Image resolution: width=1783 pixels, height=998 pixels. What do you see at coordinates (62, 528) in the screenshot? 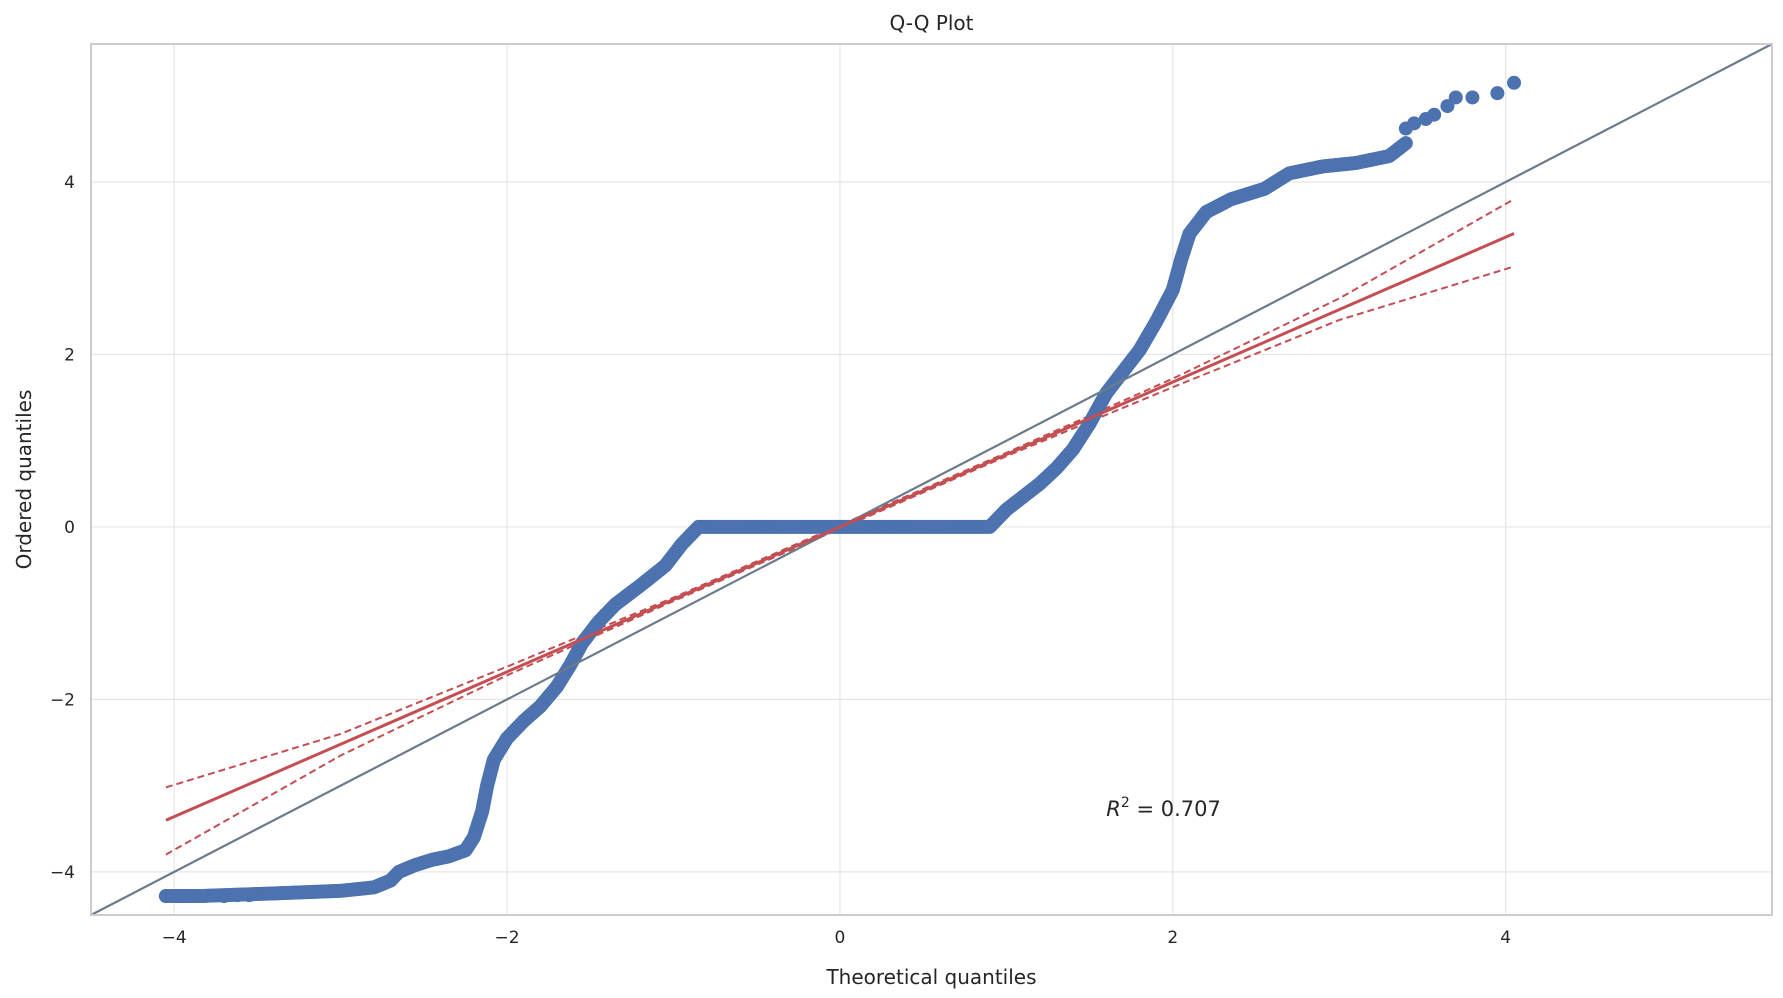
I see `y-tick-labels: −4 −2 0 2 4` at bounding box center [62, 528].